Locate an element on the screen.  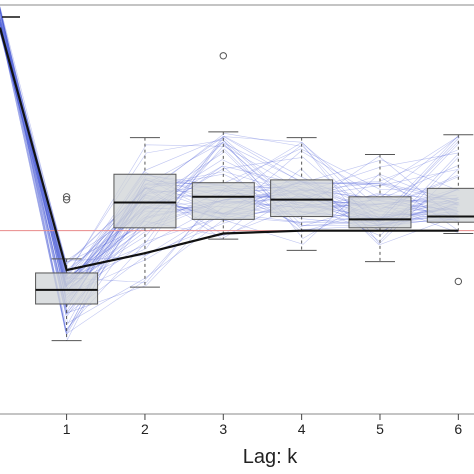
x-tick-label: 2 is located at coordinates (145, 429).